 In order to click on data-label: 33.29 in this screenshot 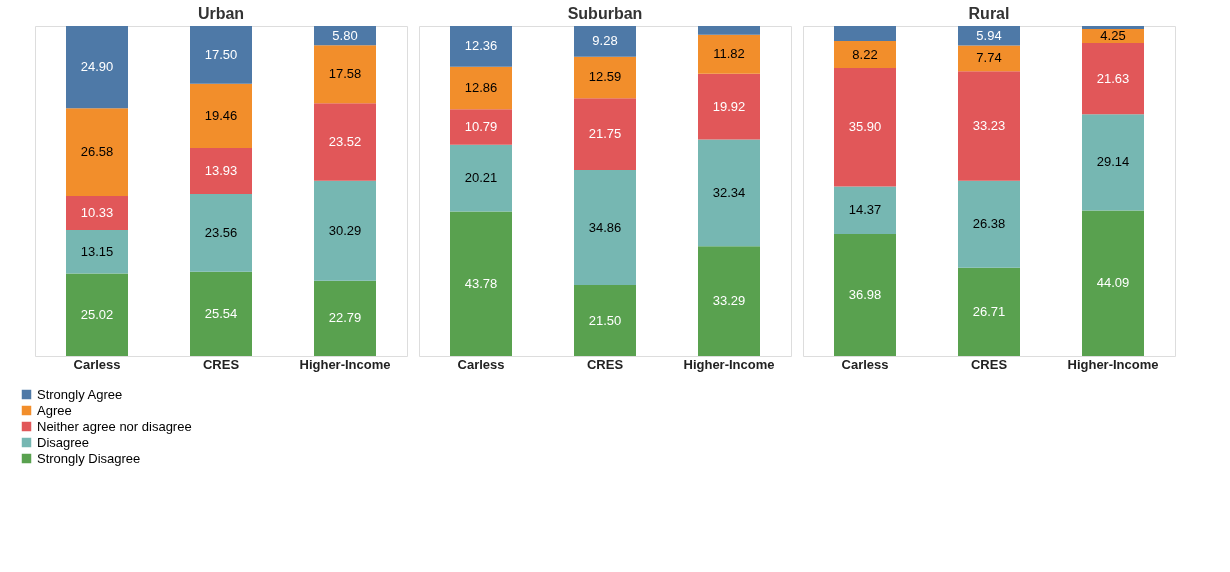, I will do `click(729, 301)`.